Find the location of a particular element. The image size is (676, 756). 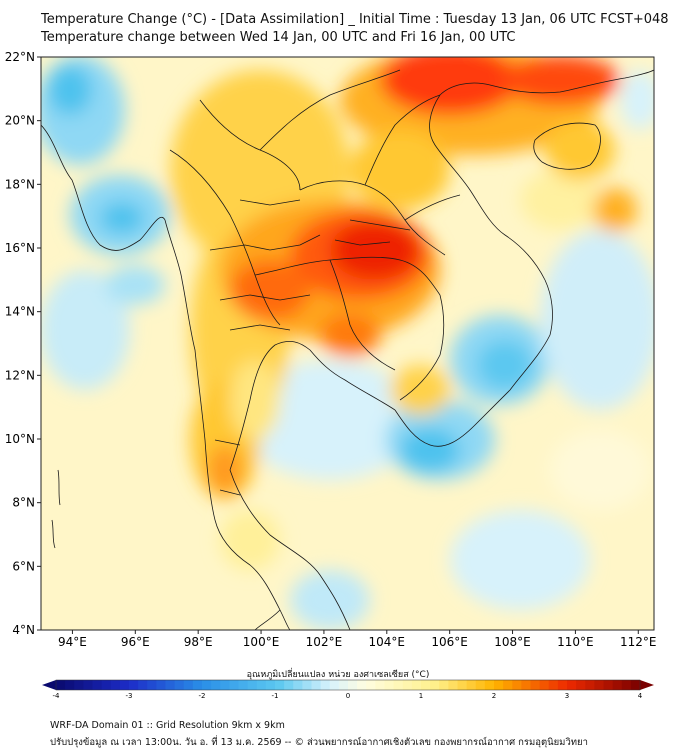

lon-tick-label: 108°E is located at coordinates (512, 642).